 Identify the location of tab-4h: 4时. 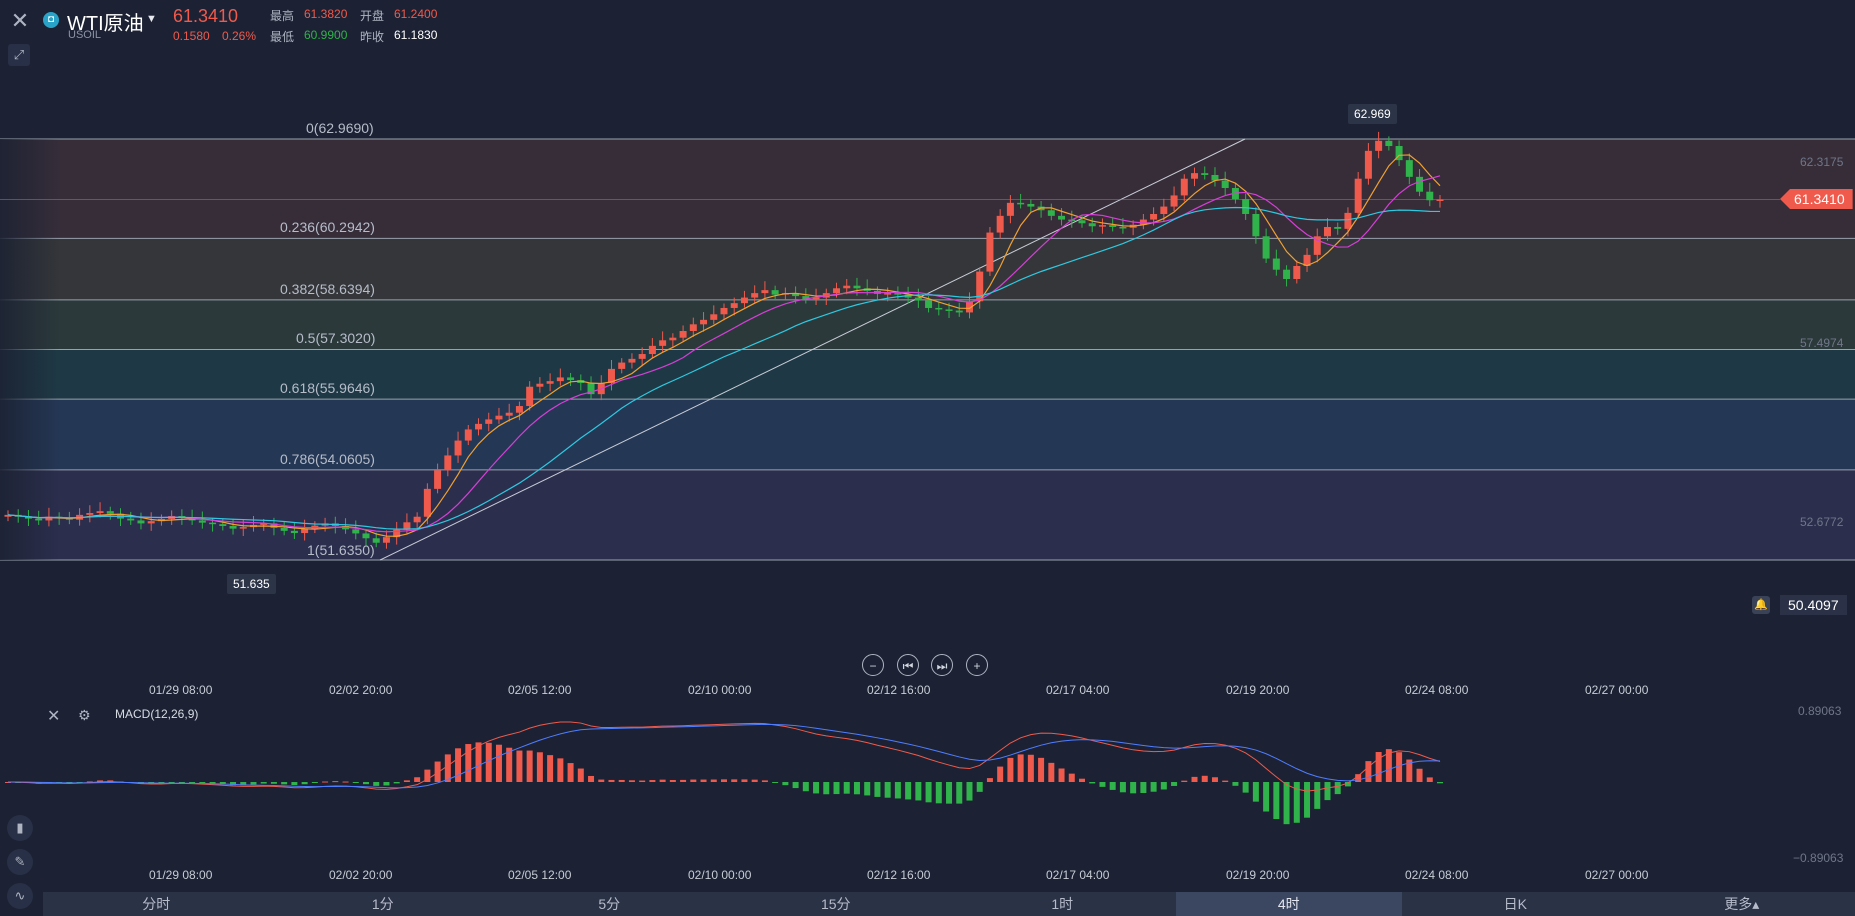
(1288, 904).